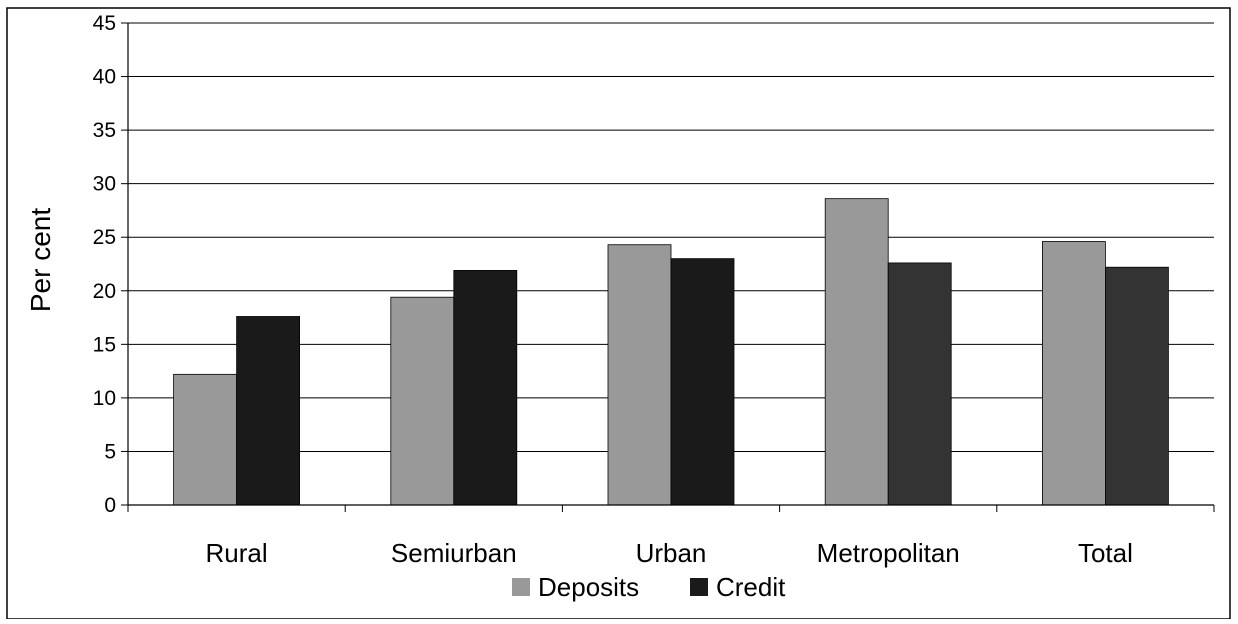 The width and height of the screenshot is (1238, 624). What do you see at coordinates (1136, 386) in the screenshot?
I see `bar-credit-total` at bounding box center [1136, 386].